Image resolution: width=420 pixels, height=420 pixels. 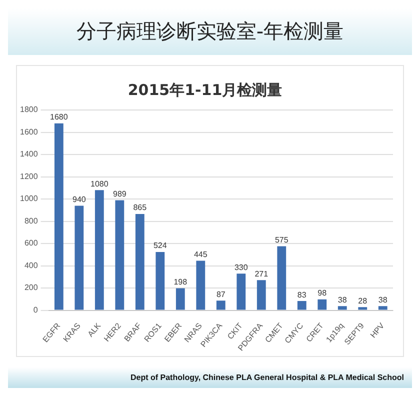 What do you see at coordinates (205, 89) in the screenshot?
I see `chart-subtitle: 2015年1-11月检测量` at bounding box center [205, 89].